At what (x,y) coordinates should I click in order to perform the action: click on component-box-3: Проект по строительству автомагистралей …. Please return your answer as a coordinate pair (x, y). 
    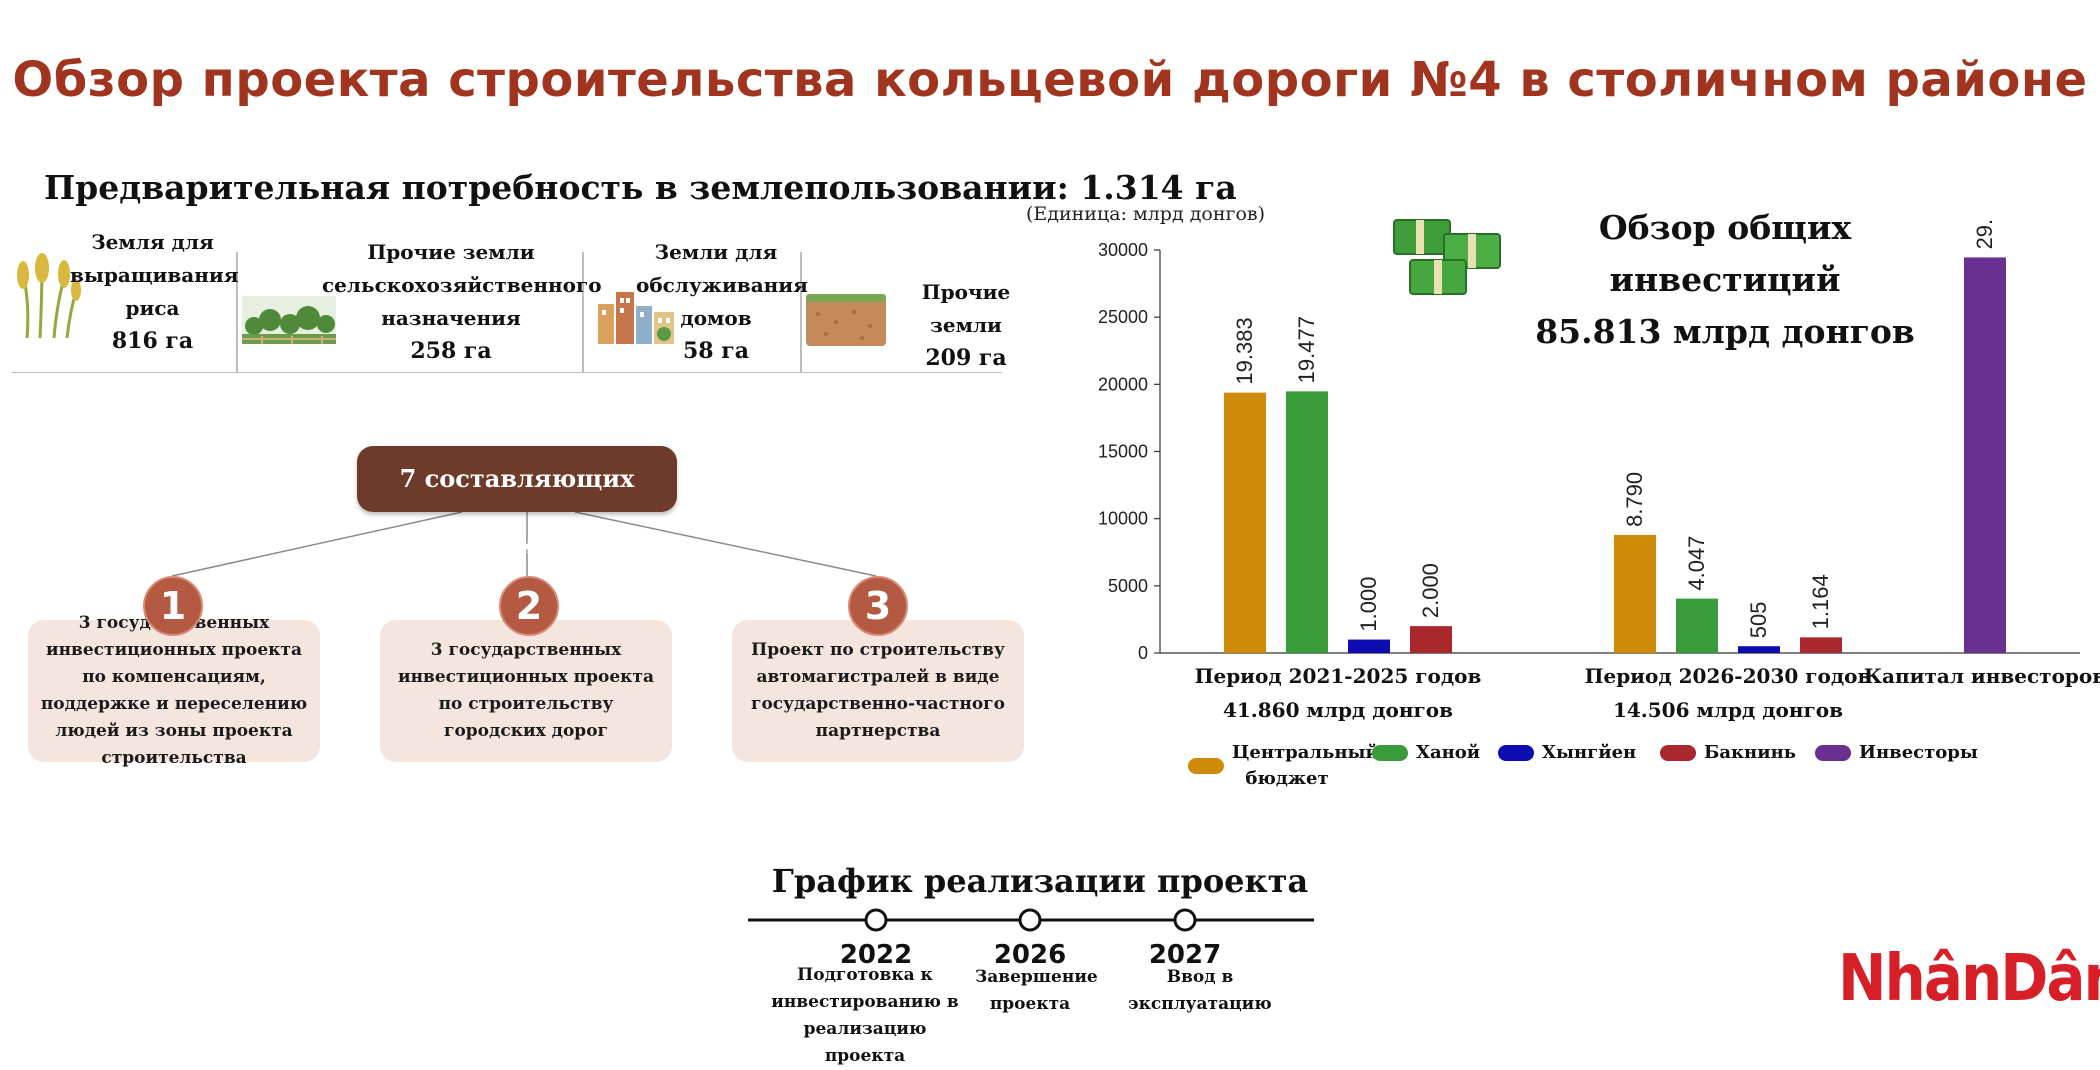
    Looking at the image, I should click on (878, 691).